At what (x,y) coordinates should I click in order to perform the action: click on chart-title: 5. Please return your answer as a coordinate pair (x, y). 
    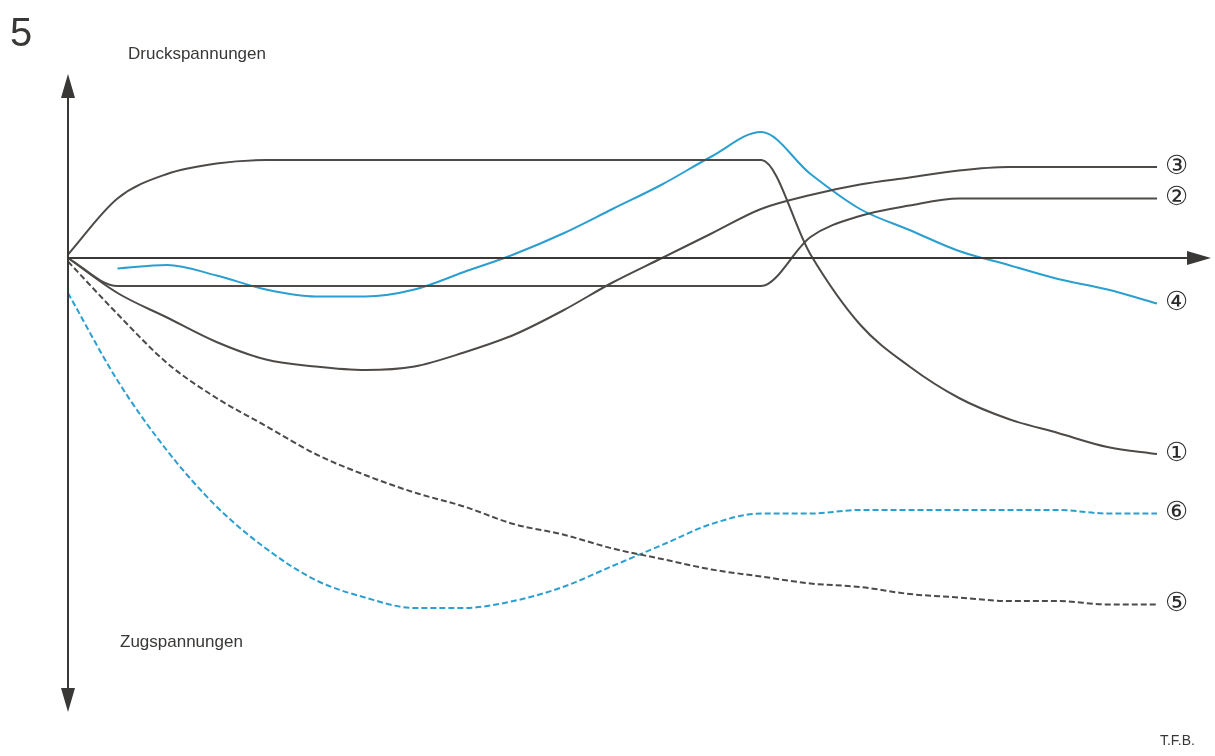
    Looking at the image, I should click on (21, 32).